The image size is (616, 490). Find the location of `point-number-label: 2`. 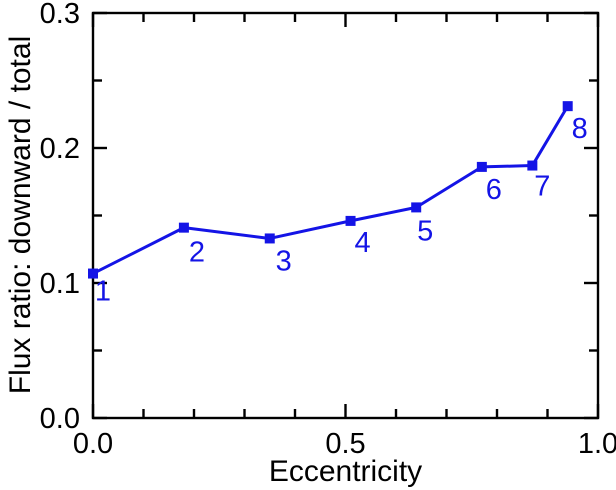

point-number-label: 2 is located at coordinates (197, 253).